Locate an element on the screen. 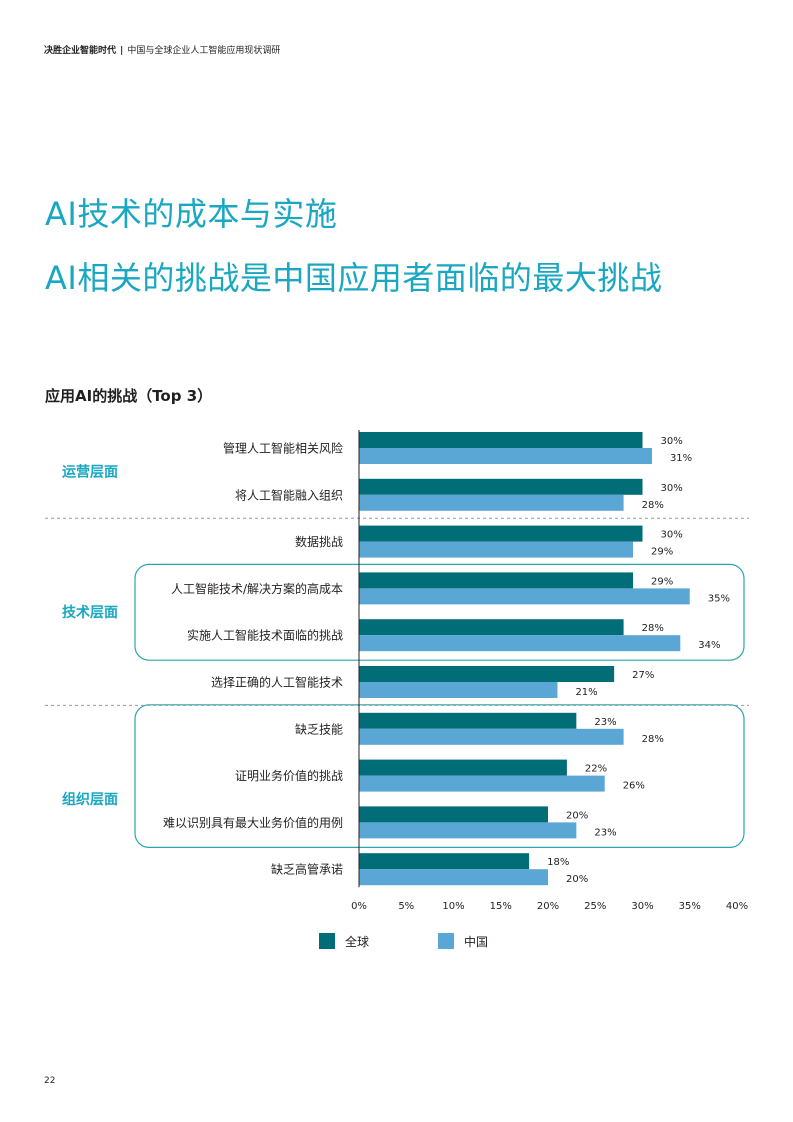 Image resolution: width=793 pixels, height=1122 pixels. data-label-global: 22% is located at coordinates (596, 769).